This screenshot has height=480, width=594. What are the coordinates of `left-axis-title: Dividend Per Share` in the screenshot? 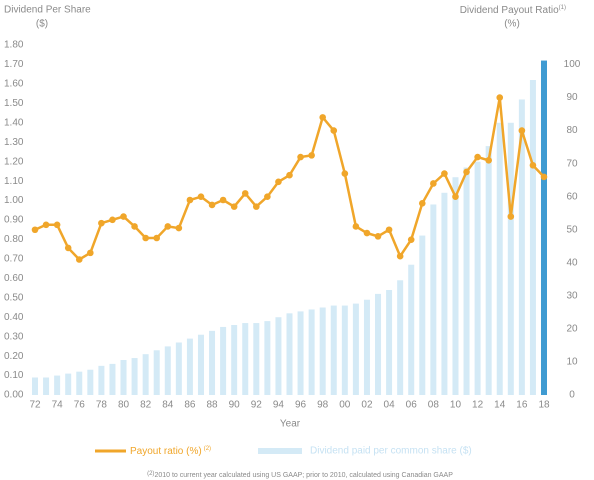 It's located at (47, 10).